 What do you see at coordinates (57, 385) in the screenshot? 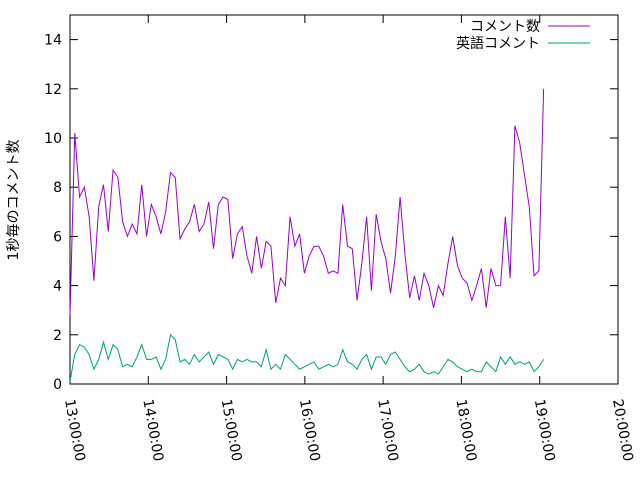
I see `y-tick-label: 0` at bounding box center [57, 385].